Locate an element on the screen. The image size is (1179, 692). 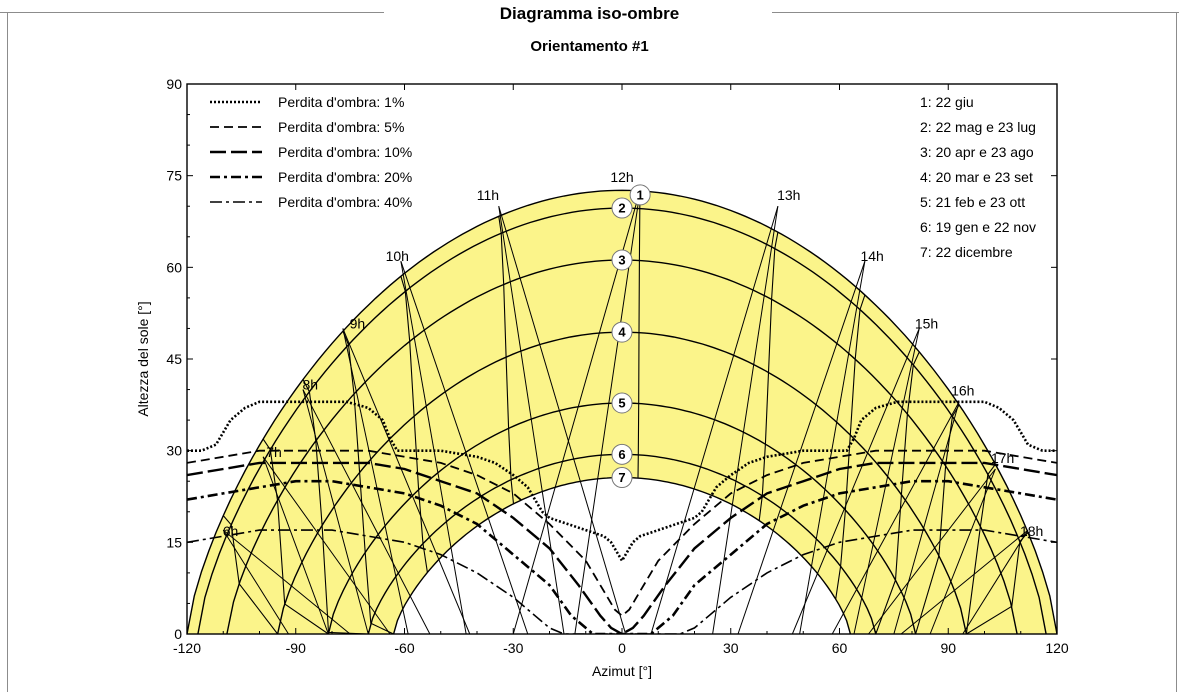
x-tick-label: -30 is located at coordinates (513, 648).